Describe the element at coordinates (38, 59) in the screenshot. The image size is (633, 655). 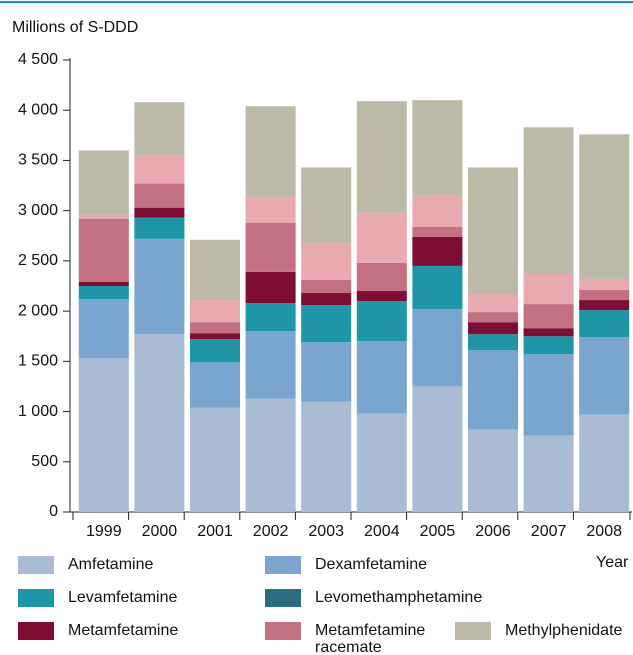
I see `y-tick-label: 4 500` at that location.